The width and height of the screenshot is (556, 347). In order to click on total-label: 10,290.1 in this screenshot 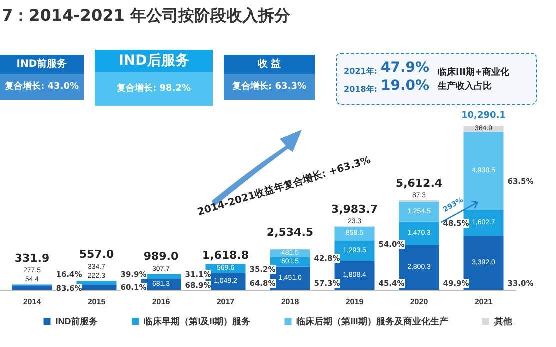, I will do `click(483, 116)`.